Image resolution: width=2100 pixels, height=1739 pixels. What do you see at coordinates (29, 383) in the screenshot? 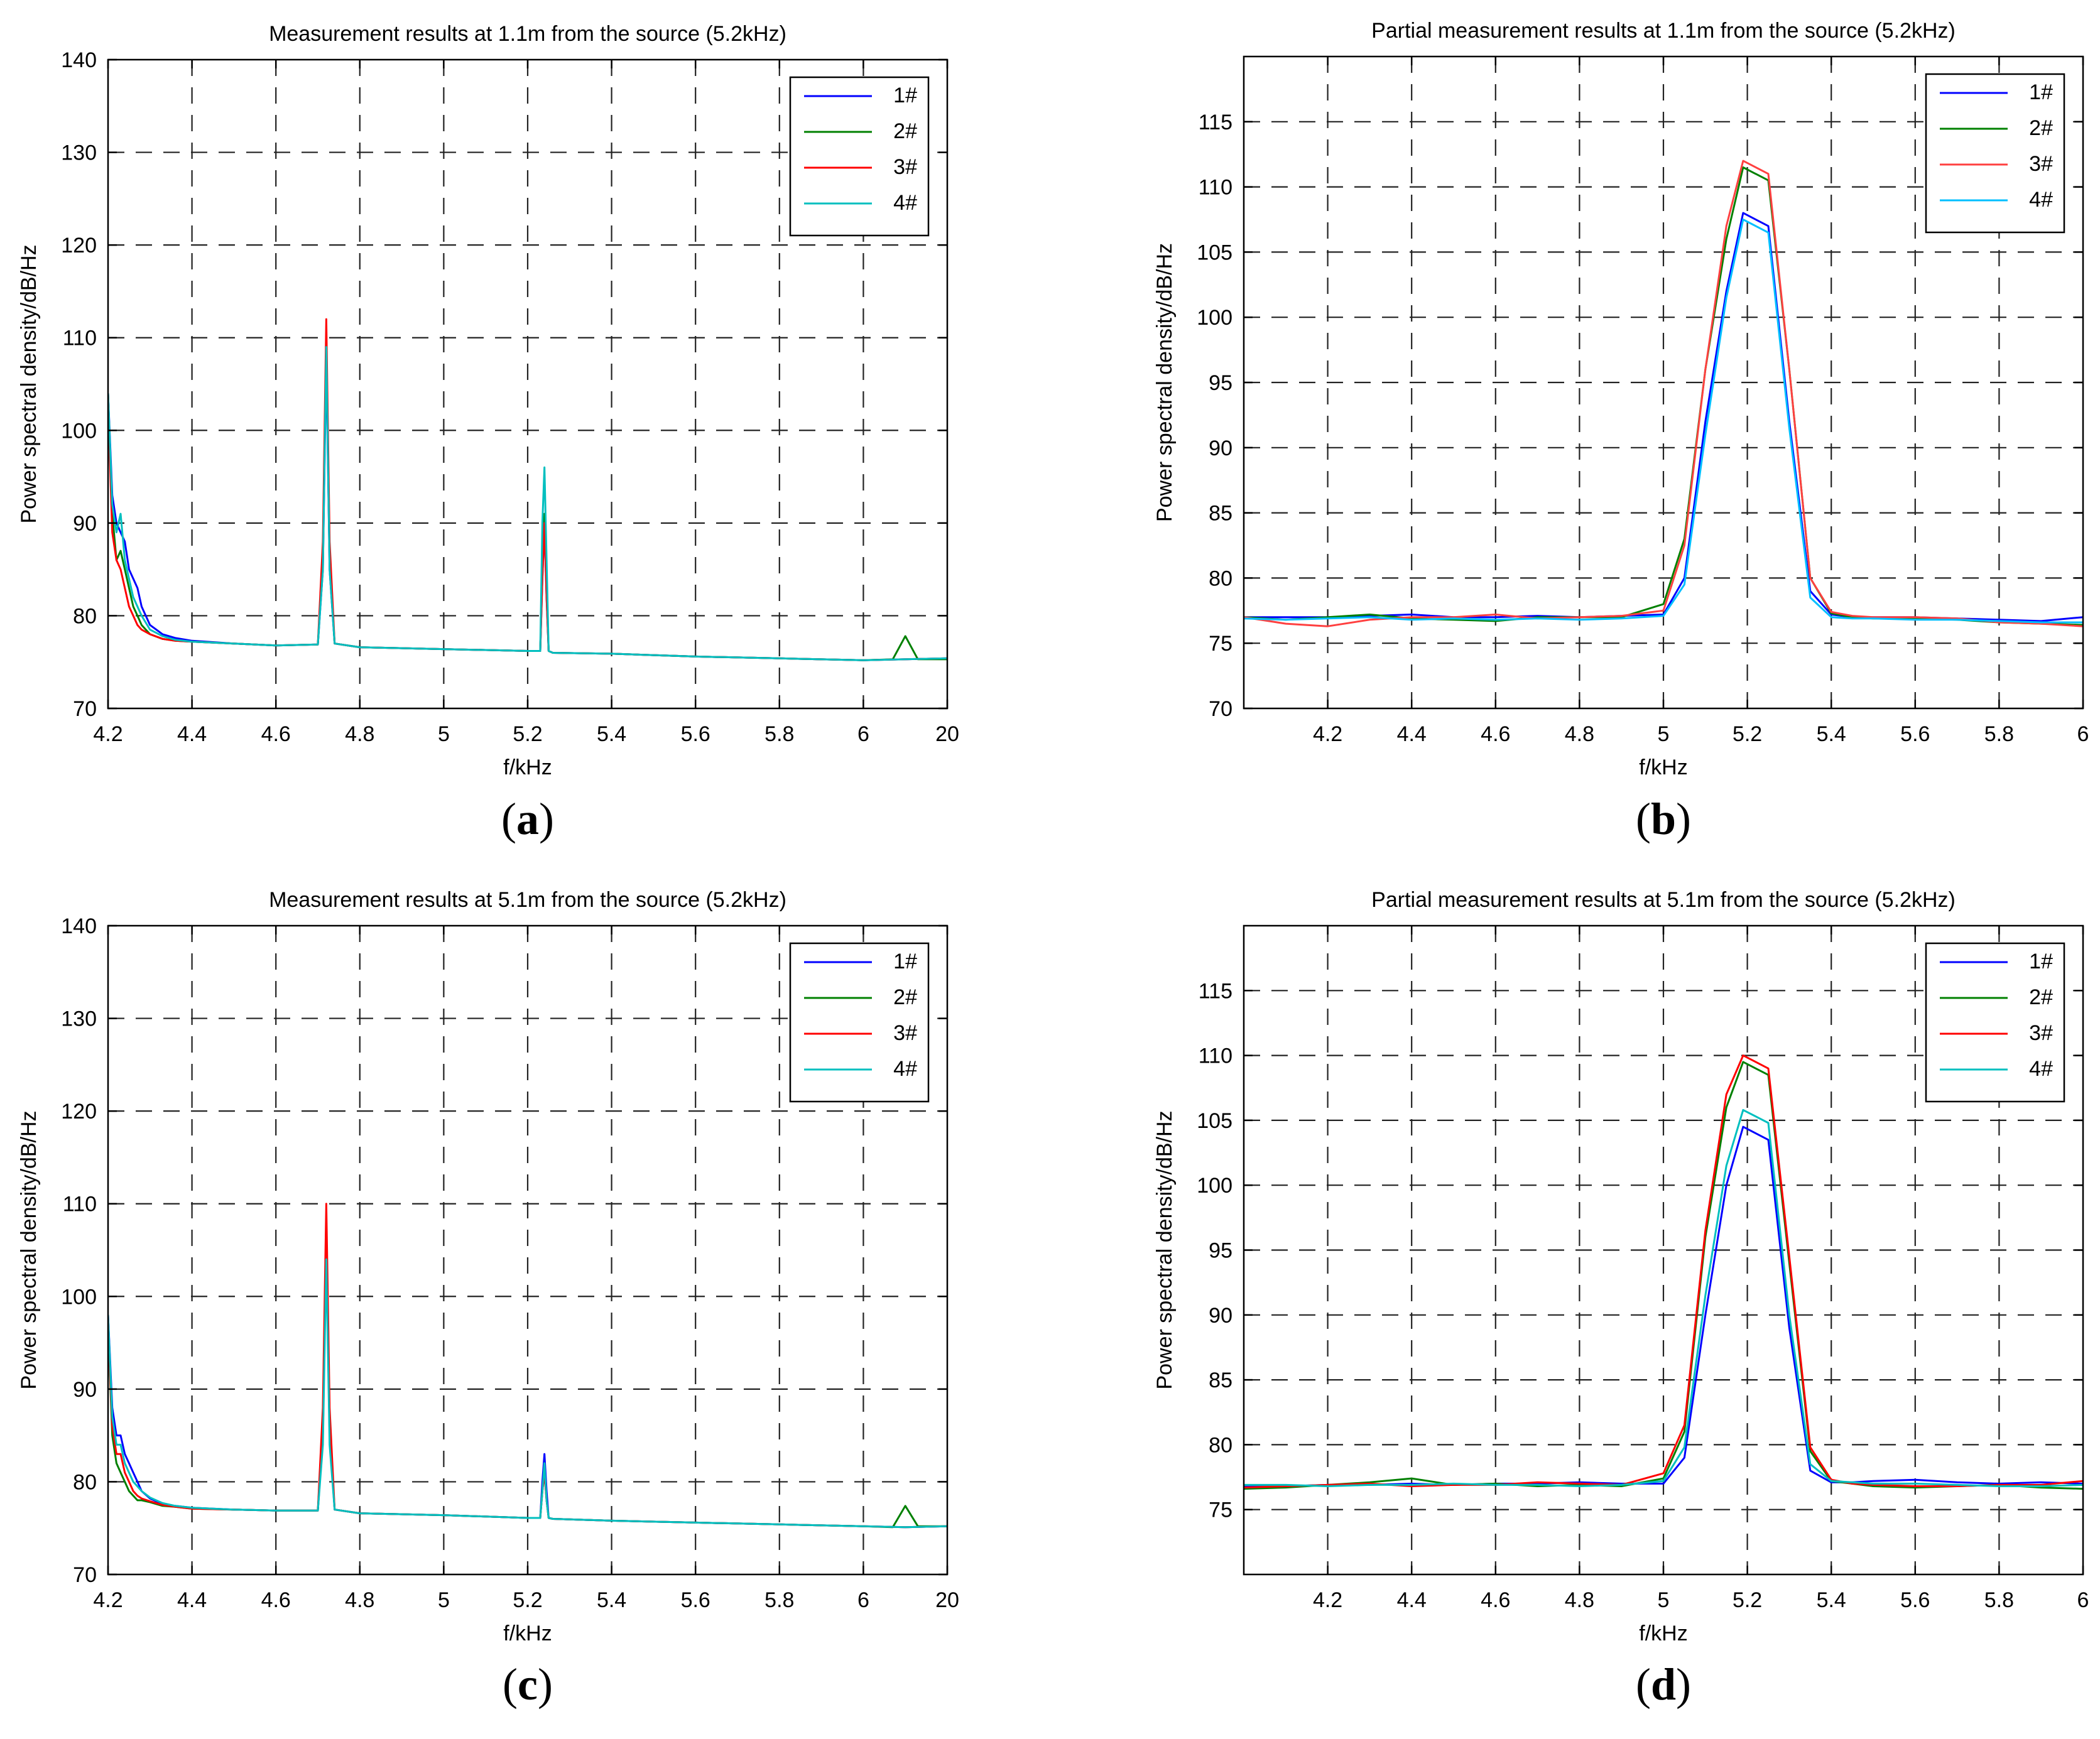
I see `panel-a-ylabel: Power spectral density/dB/Hz` at bounding box center [29, 383].